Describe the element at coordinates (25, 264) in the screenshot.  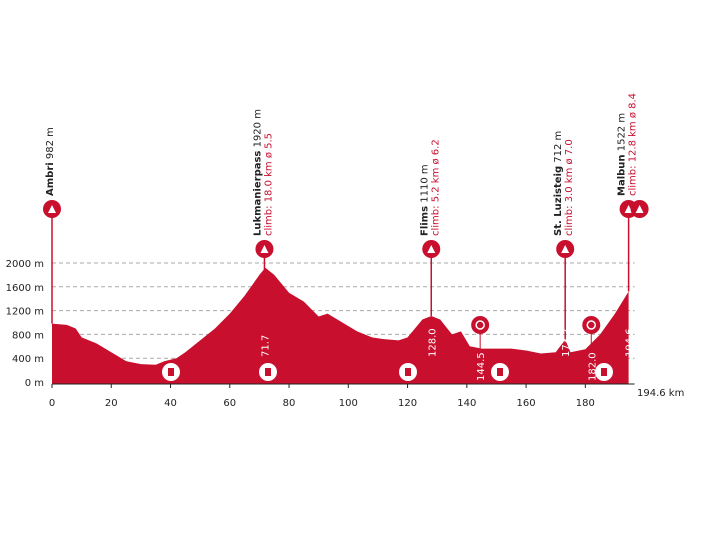
I see `y-tick-label: 2000 m` at that location.